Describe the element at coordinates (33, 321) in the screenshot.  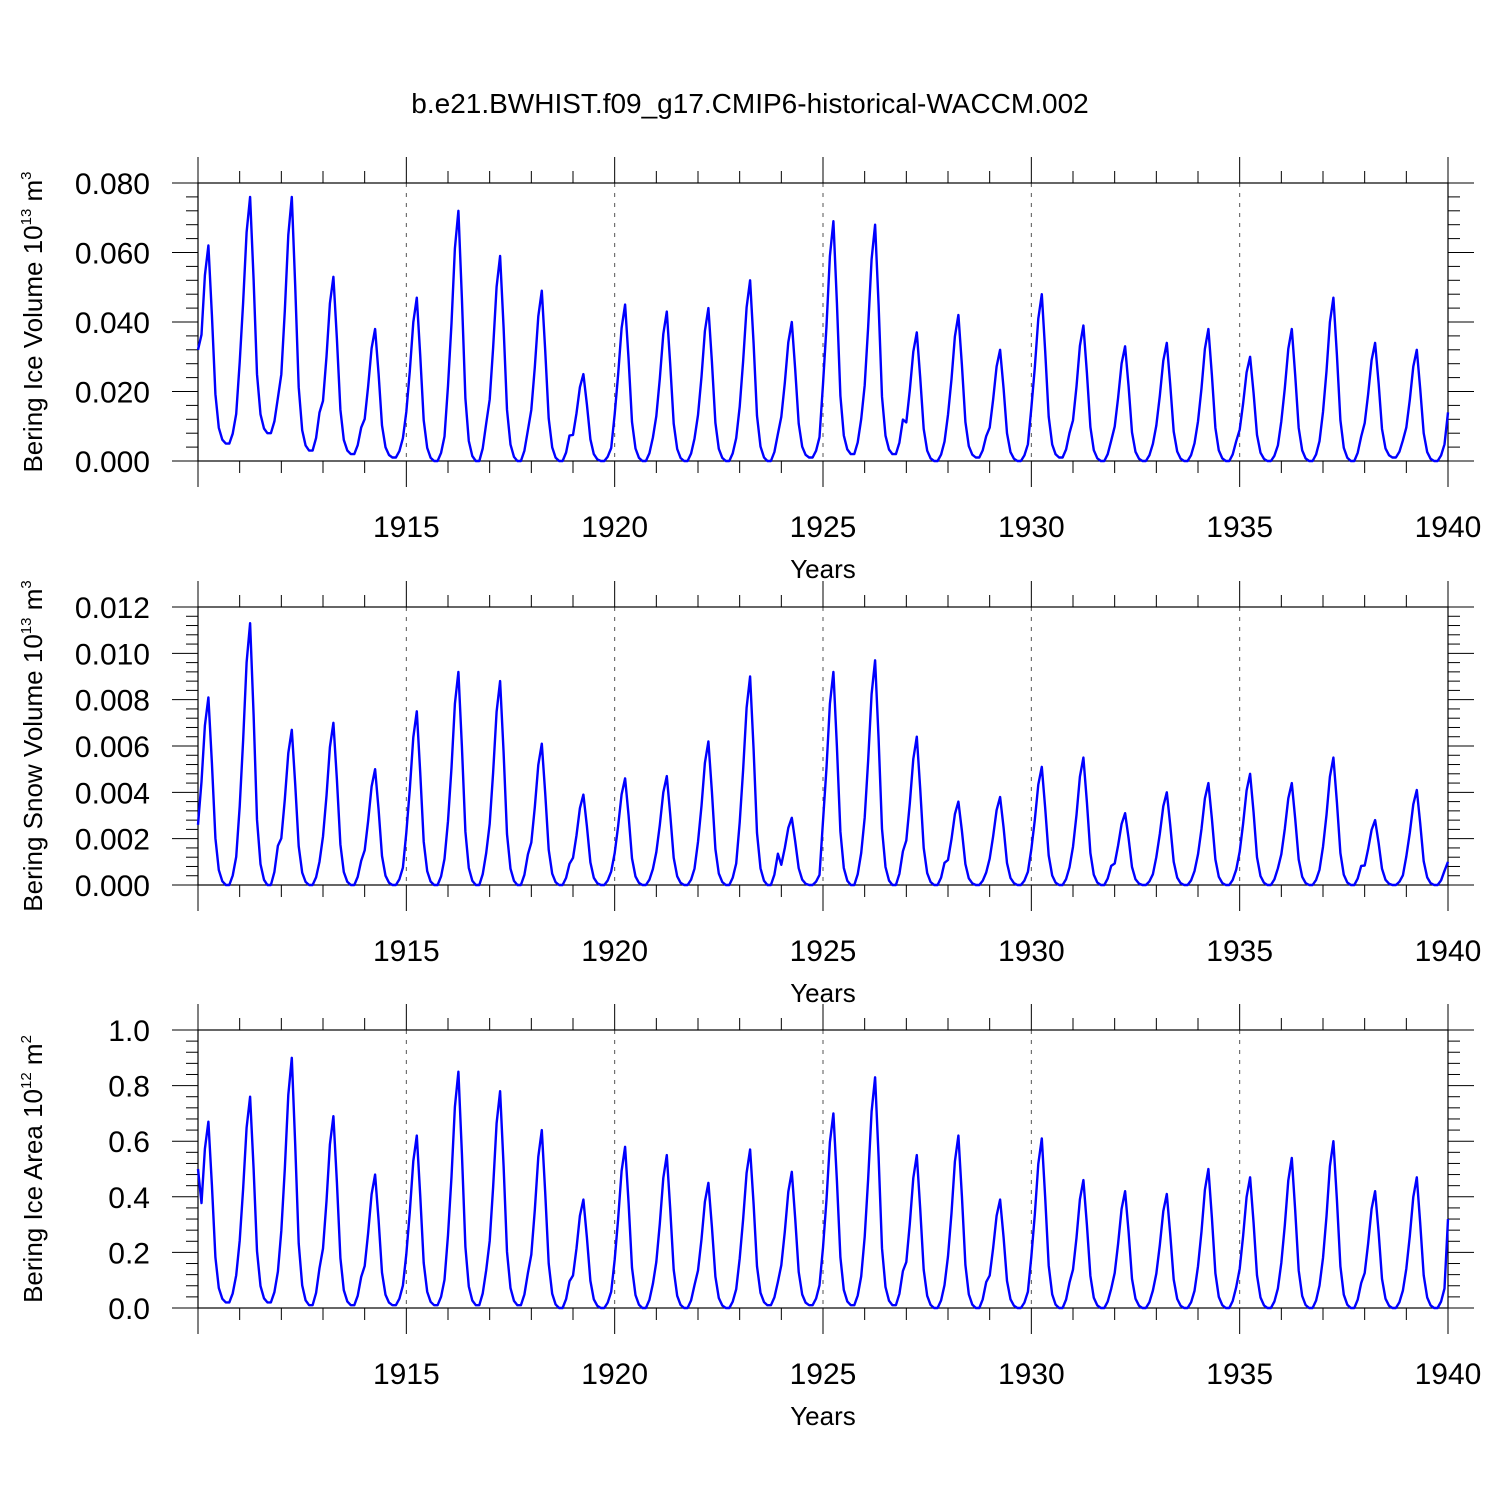
I see `y-axis-label: Bering Ice Volume 1013 m3` at that location.